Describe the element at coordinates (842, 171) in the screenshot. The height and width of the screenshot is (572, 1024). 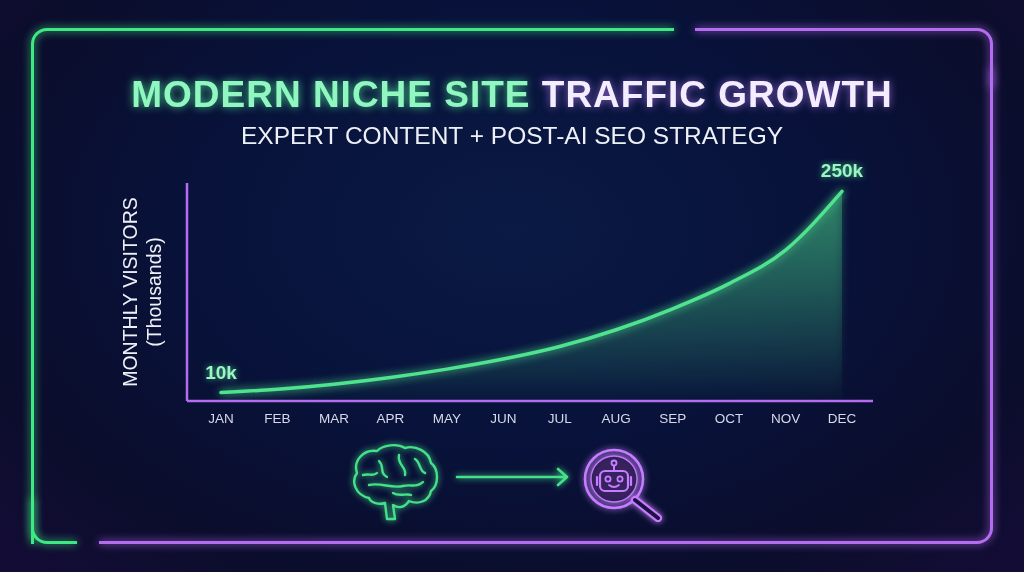
I see `data-label: 250k` at that location.